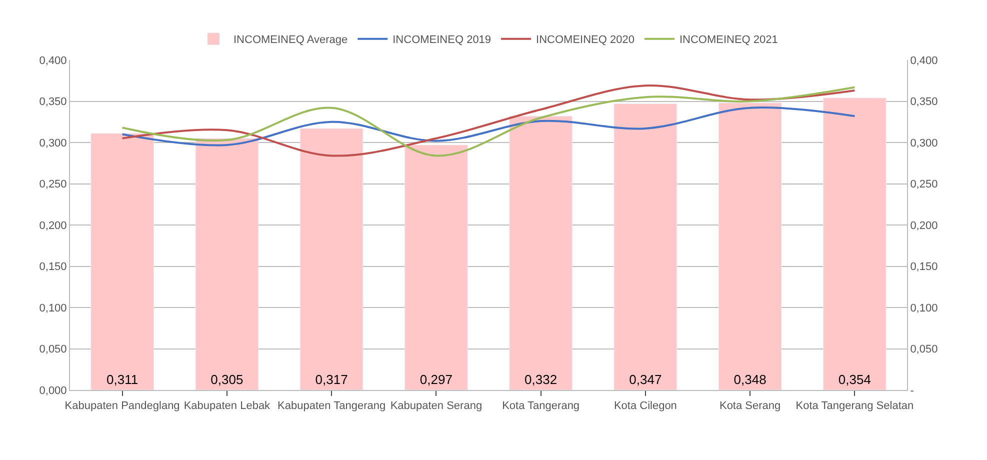  What do you see at coordinates (122, 379) in the screenshot?
I see `data-label: 0,311` at bounding box center [122, 379].